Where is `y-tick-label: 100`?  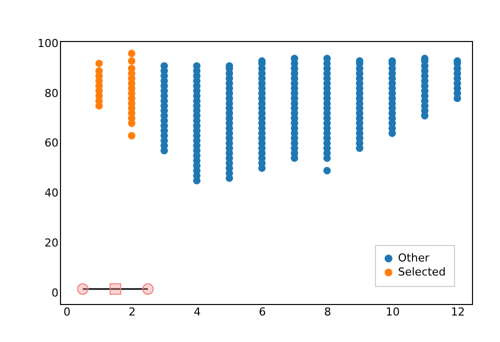
y-tick-label: 100 is located at coordinates (48, 43).